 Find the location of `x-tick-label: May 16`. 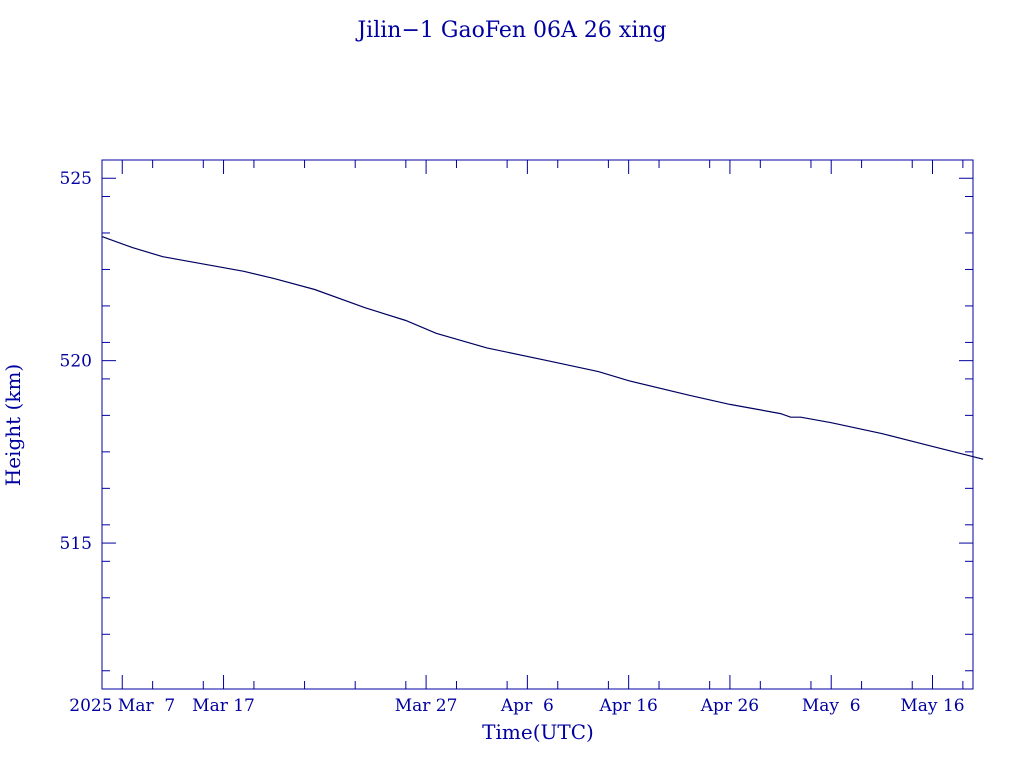

x-tick-label: May 16 is located at coordinates (932, 706).